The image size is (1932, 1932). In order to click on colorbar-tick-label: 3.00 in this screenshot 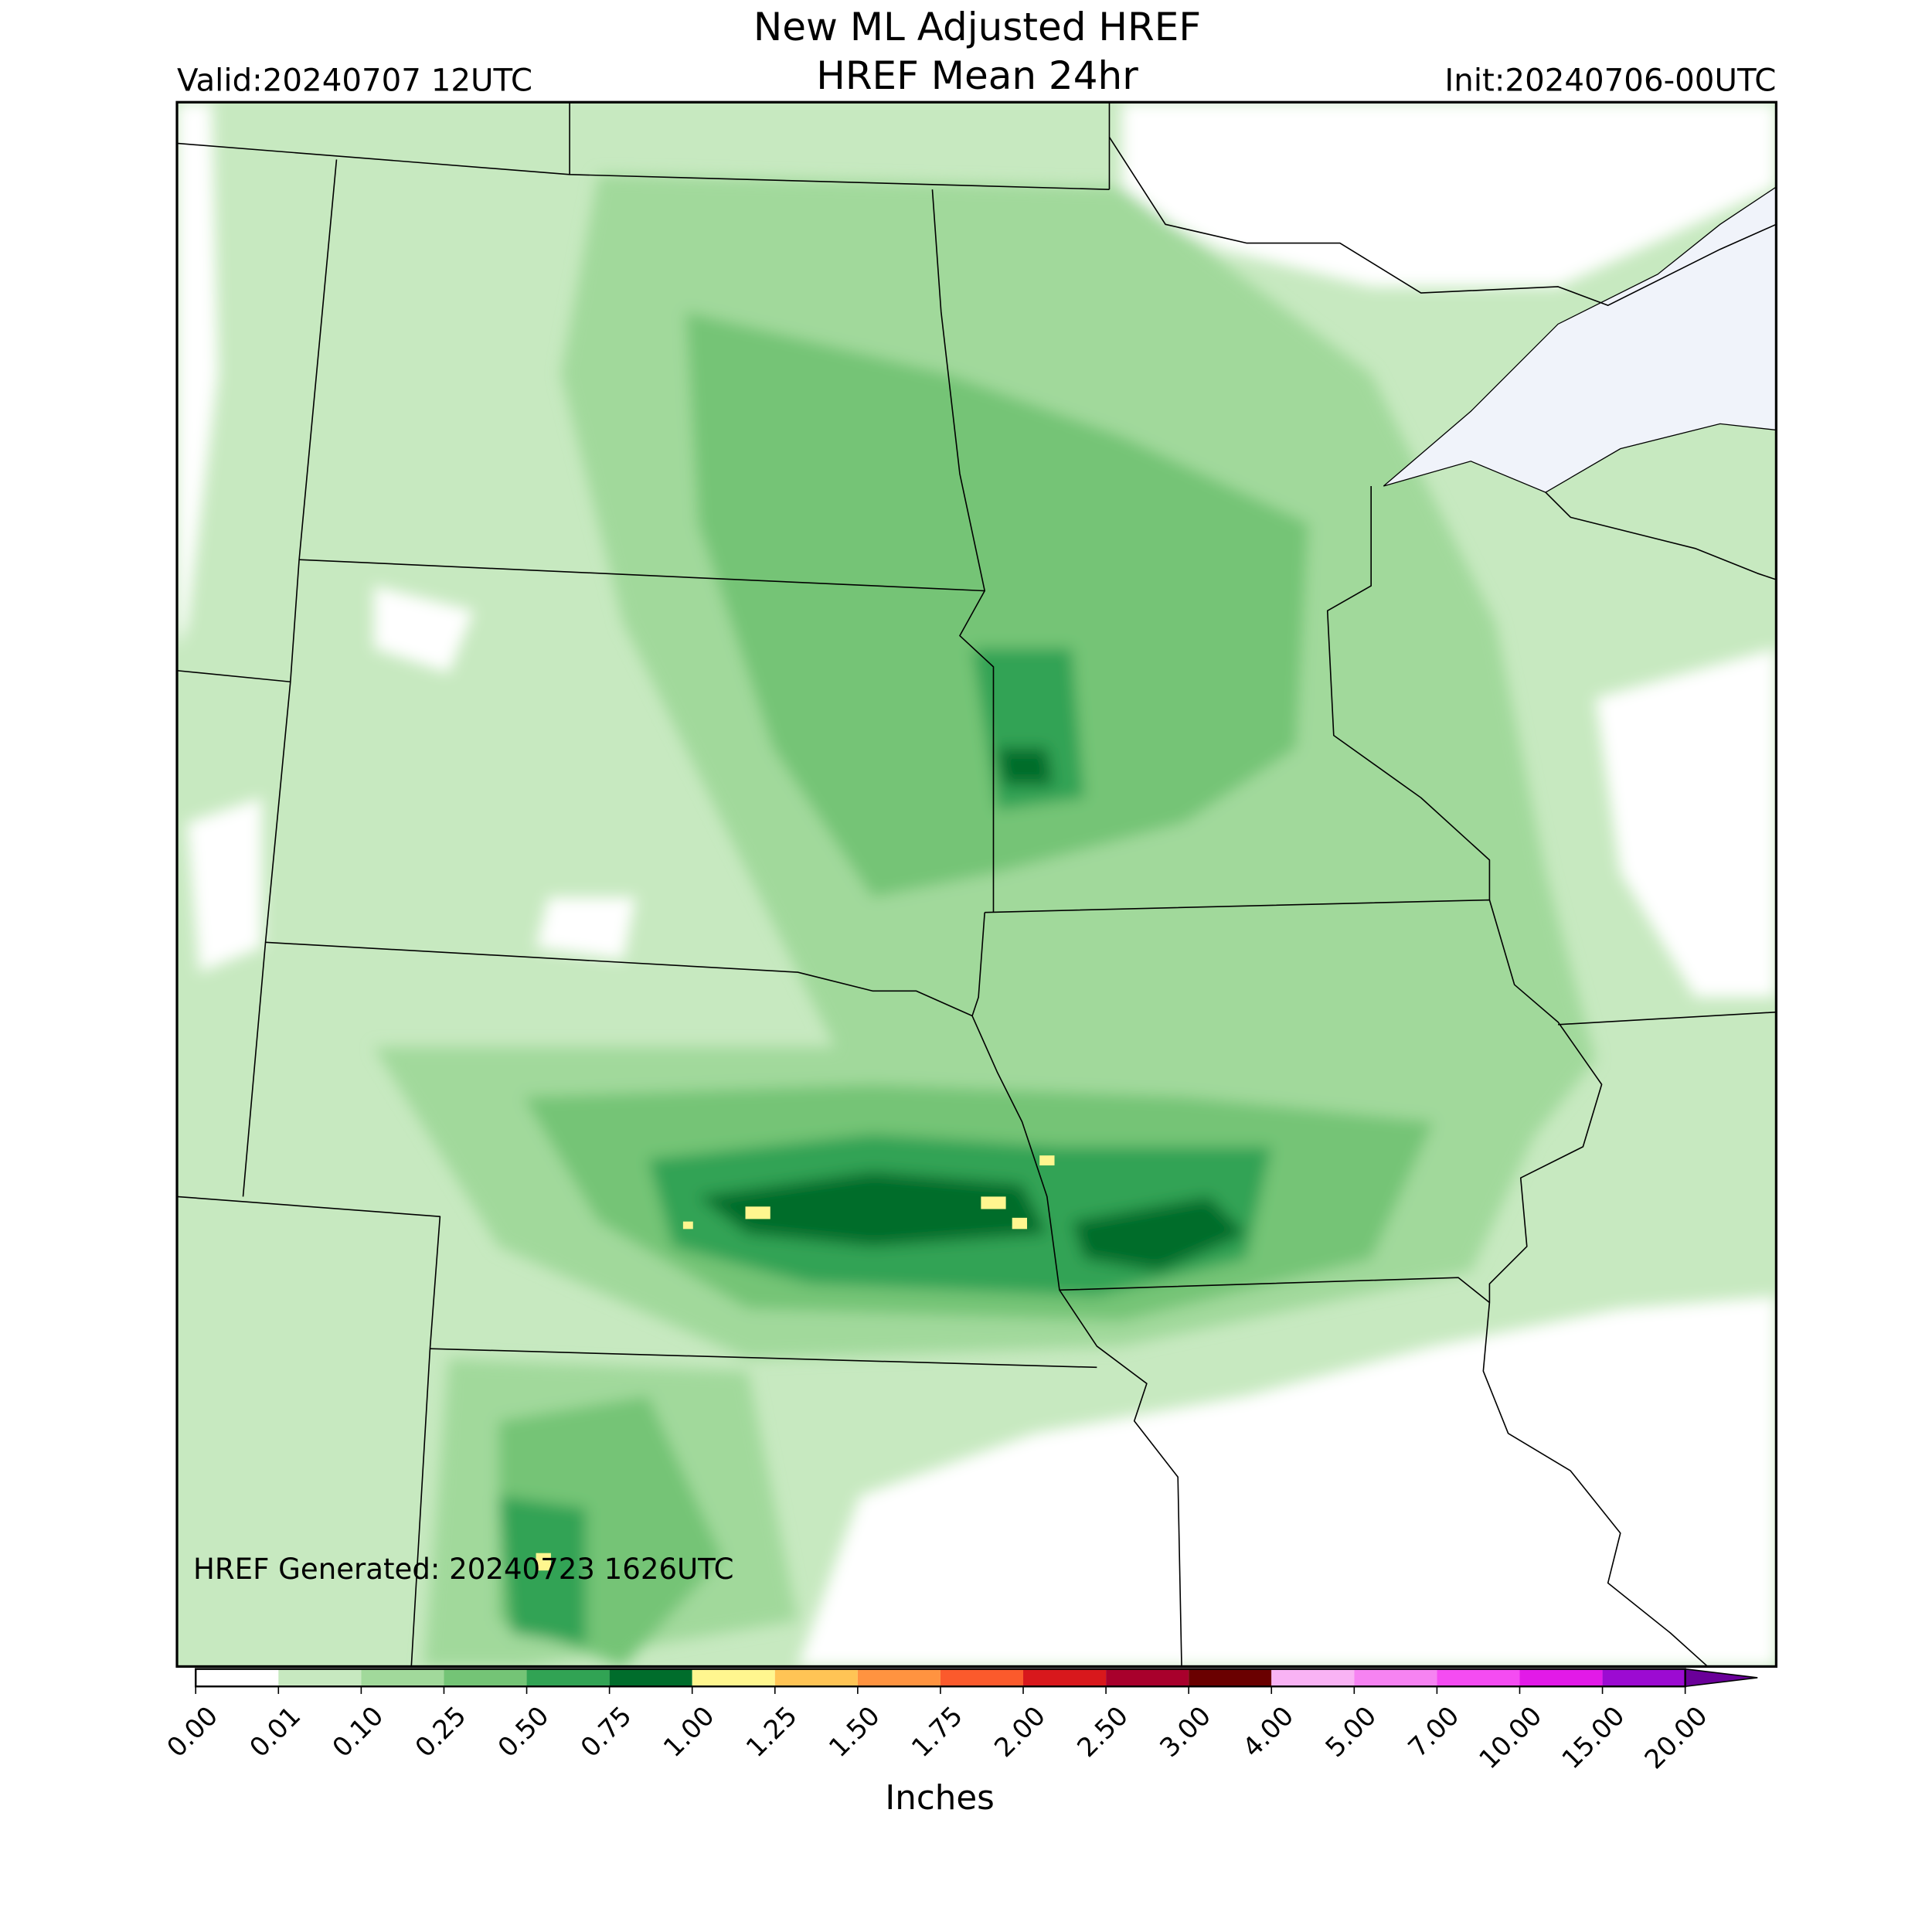, I will do `click(1185, 1731)`.